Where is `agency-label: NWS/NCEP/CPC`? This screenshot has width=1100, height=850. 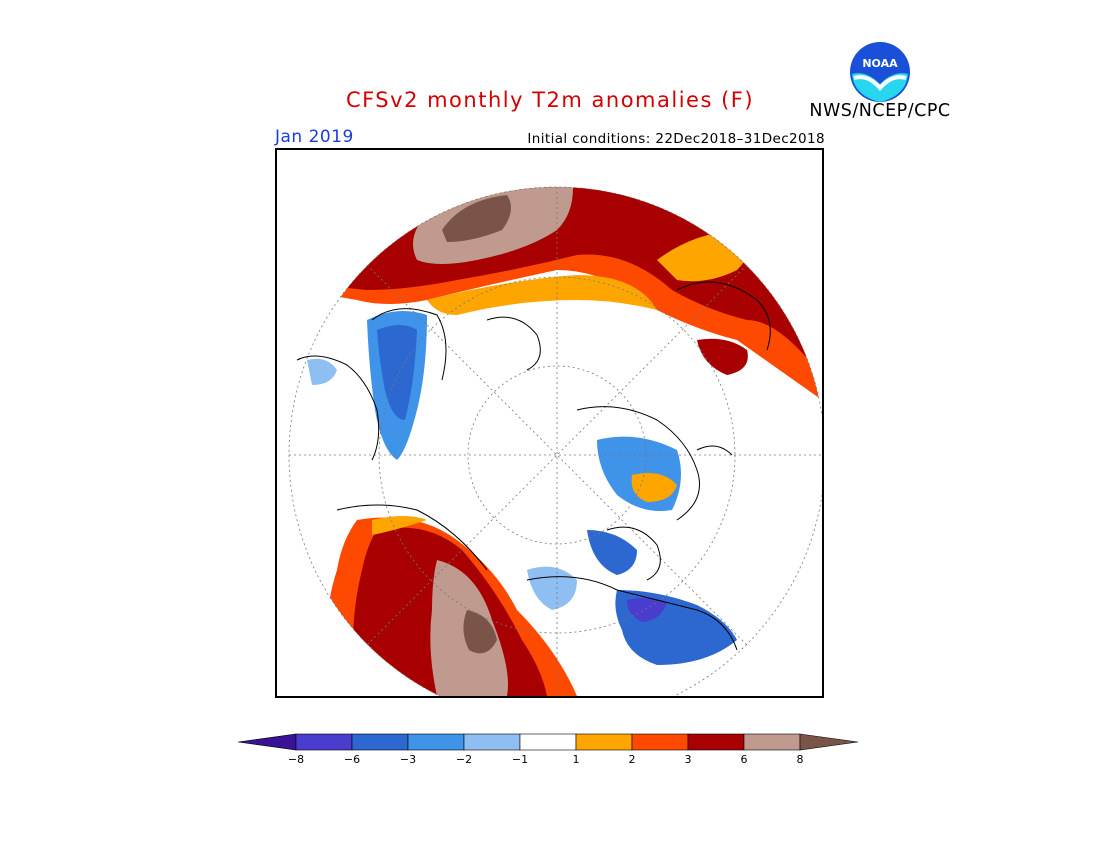
agency-label: NWS/NCEP/CPC is located at coordinates (880, 111).